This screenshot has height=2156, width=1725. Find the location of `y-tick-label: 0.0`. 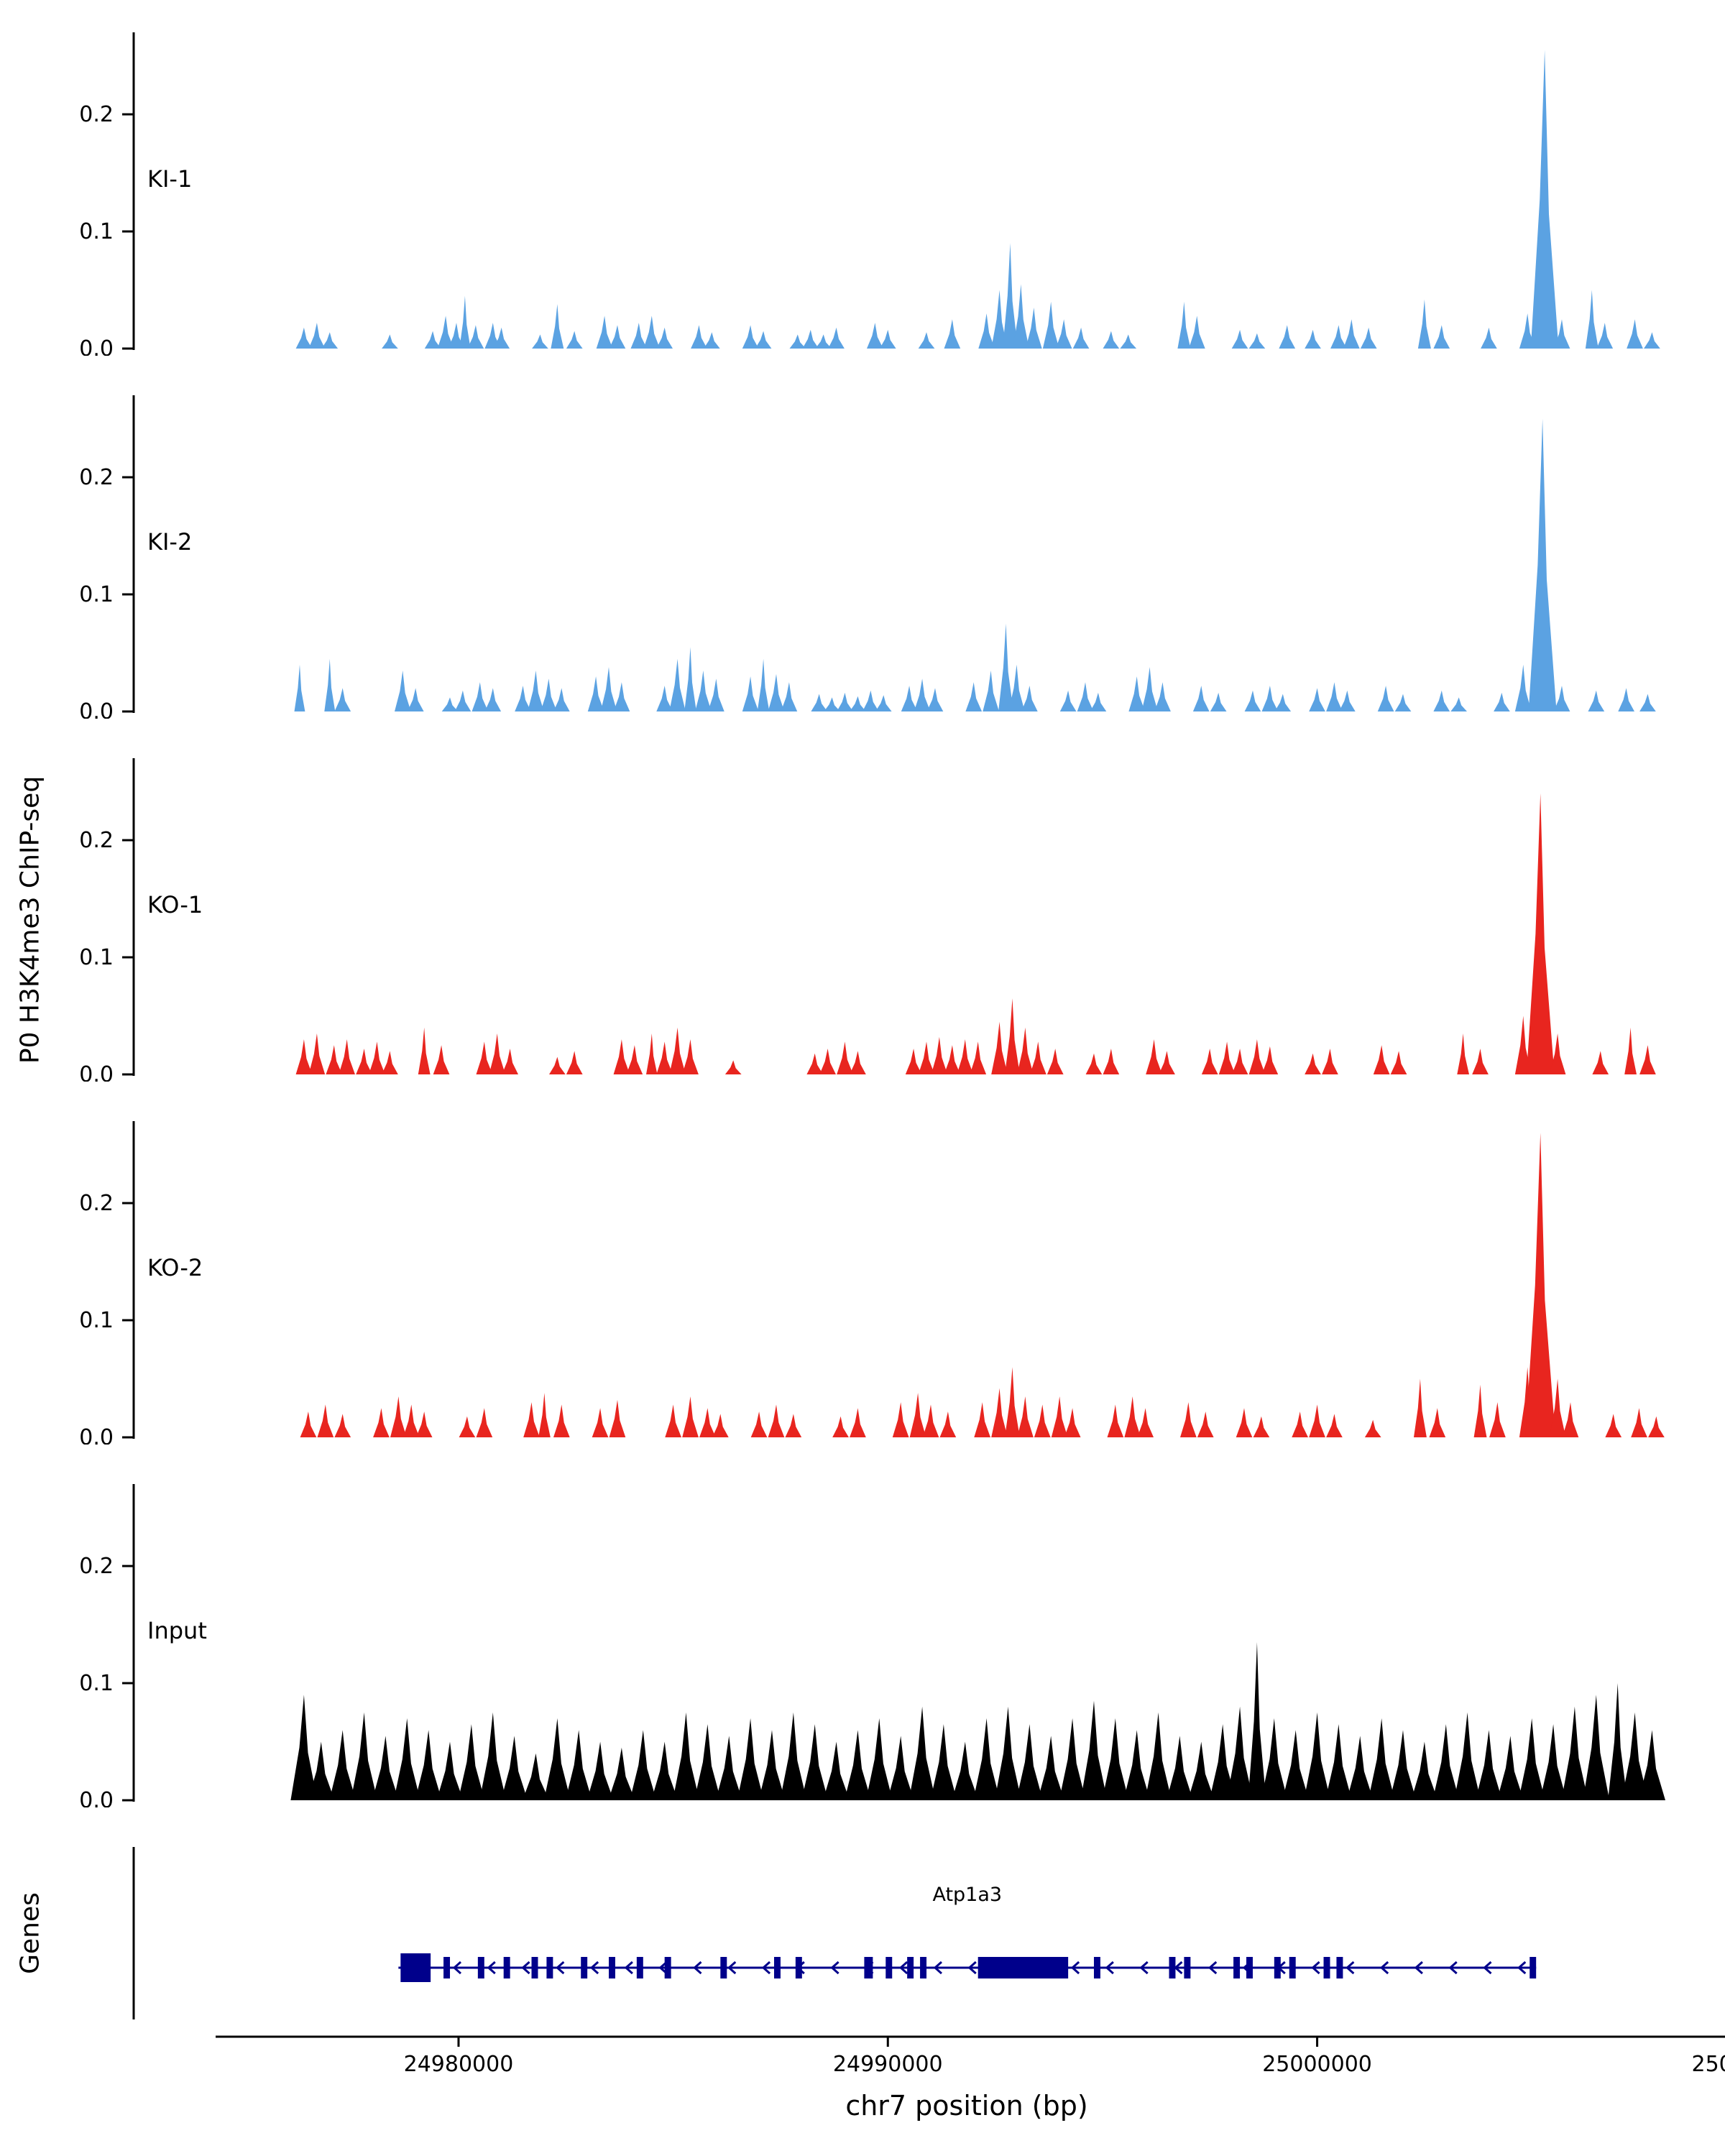

y-tick-label: 0.0 is located at coordinates (96, 1435).